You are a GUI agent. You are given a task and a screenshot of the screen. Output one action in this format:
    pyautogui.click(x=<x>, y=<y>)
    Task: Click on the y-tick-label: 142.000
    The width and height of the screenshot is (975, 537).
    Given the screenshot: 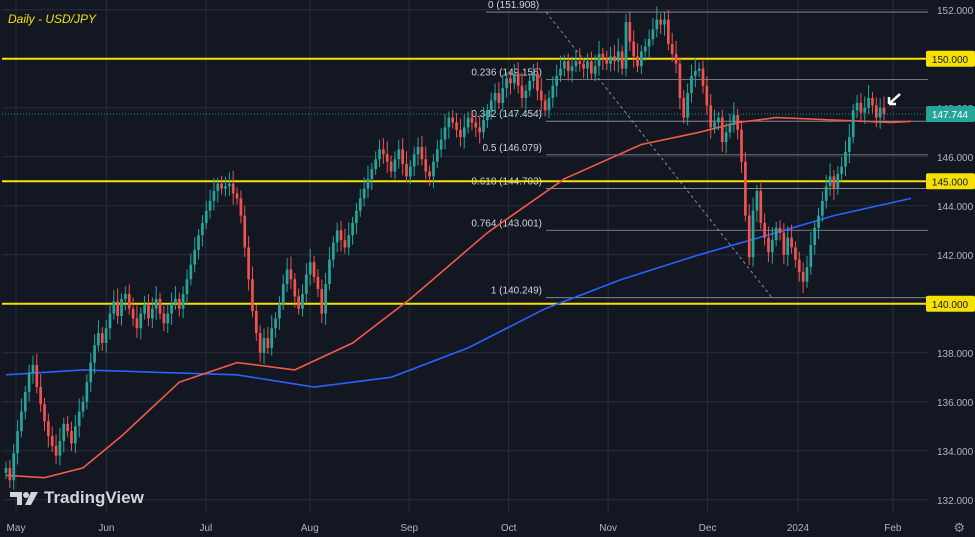 What is the action you would take?
    pyautogui.click(x=955, y=256)
    